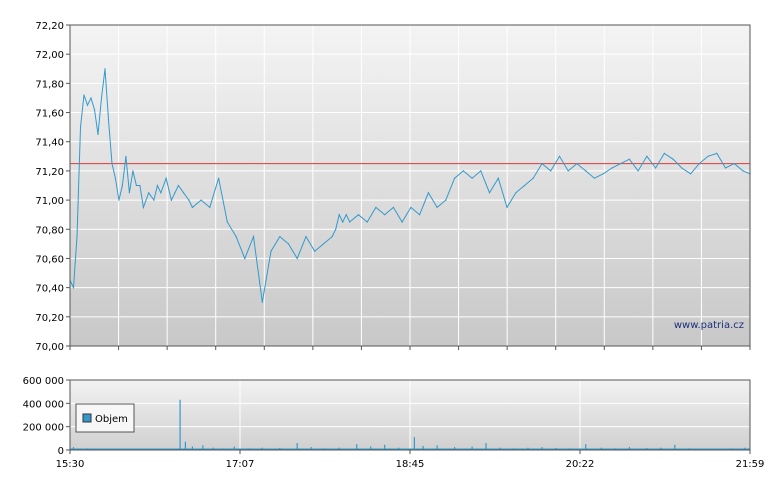  I want to click on volume-y-axis: 0 200 000 400 000 600 000, so click(46, 416).